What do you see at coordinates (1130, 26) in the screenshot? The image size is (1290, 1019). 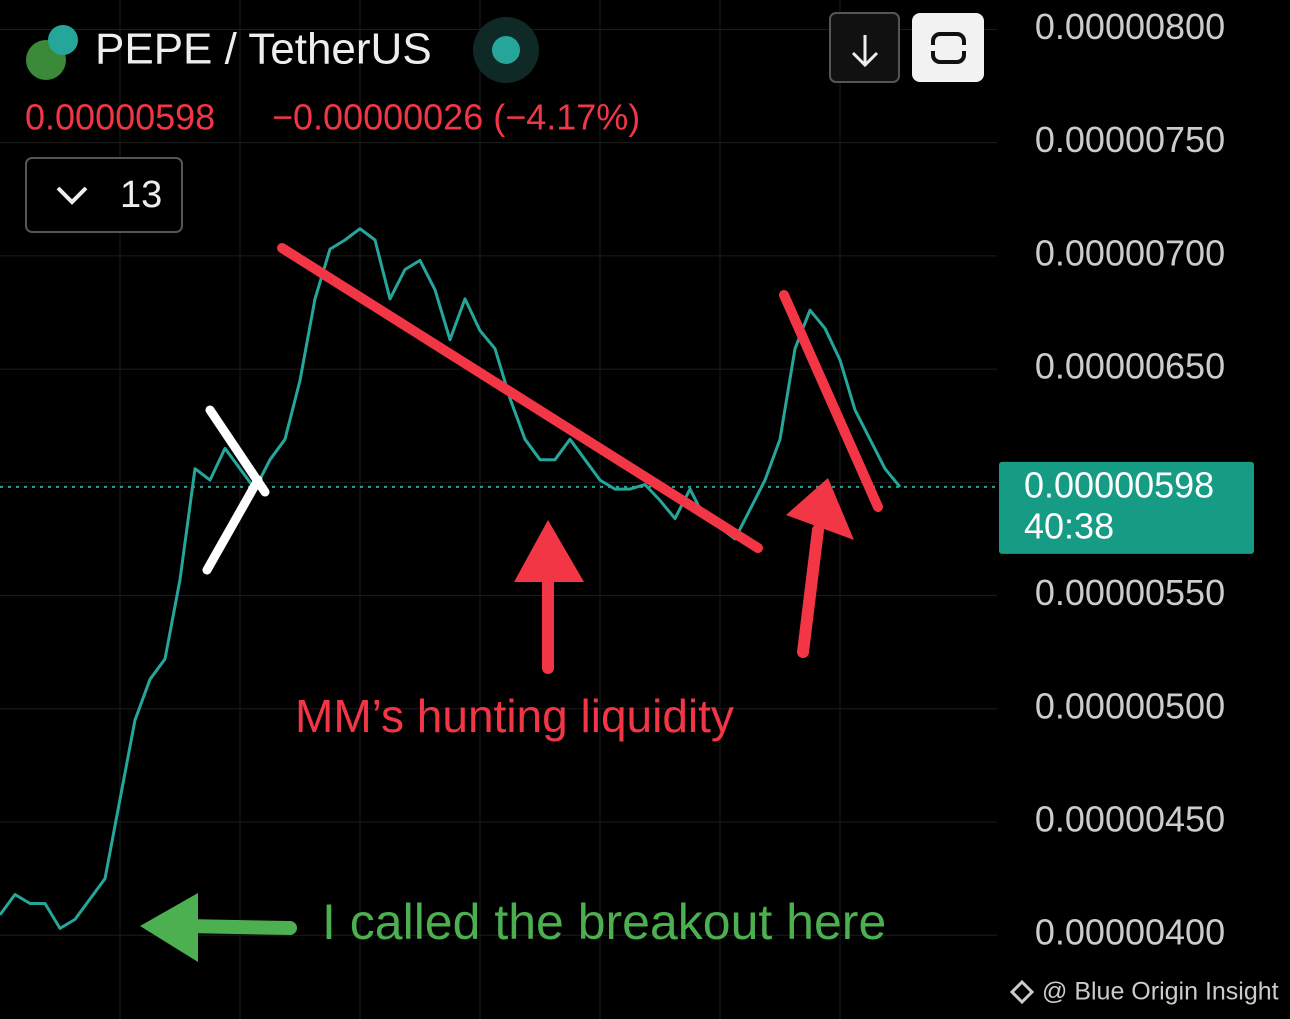 I see `y-tick-label: 0.00000800` at bounding box center [1130, 26].